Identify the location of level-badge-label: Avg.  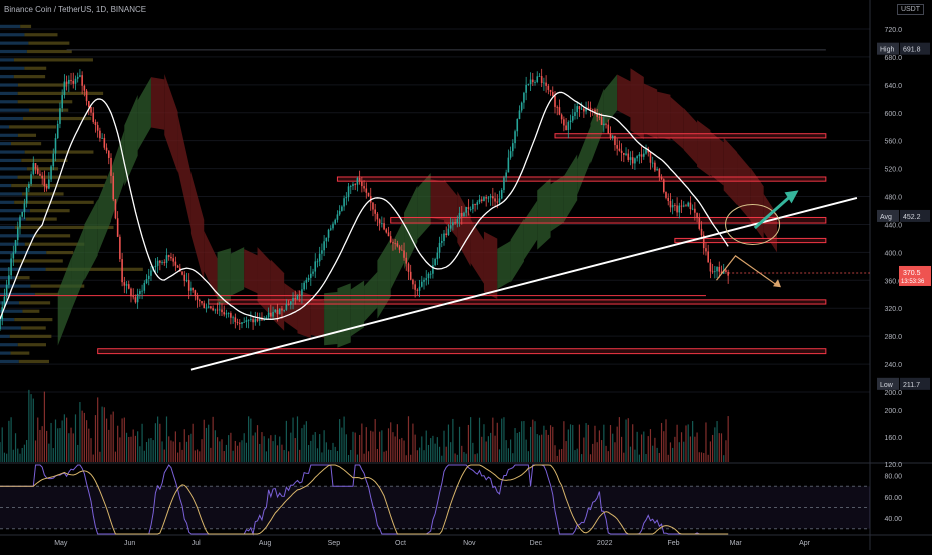
(886, 217).